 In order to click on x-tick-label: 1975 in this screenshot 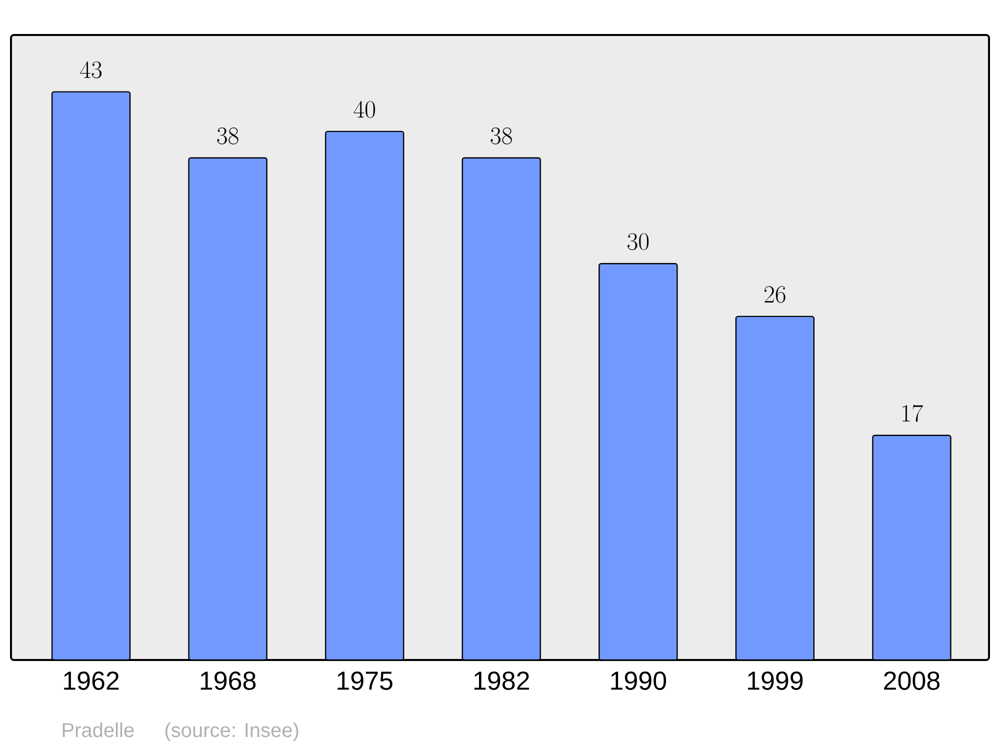, I will do `click(365, 681)`.